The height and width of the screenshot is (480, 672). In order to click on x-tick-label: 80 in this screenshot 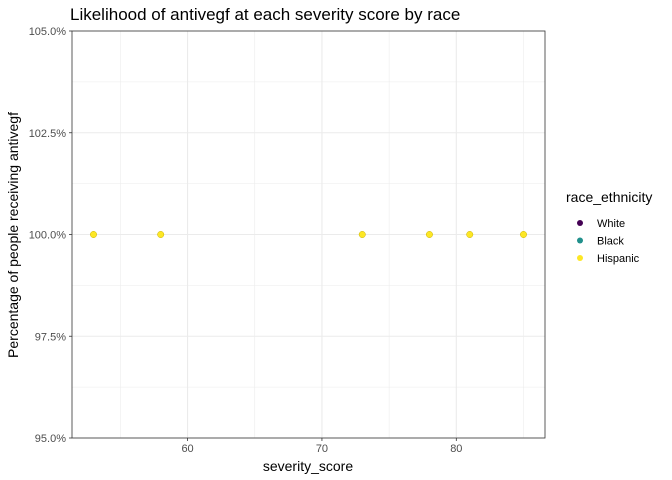, I will do `click(456, 449)`.